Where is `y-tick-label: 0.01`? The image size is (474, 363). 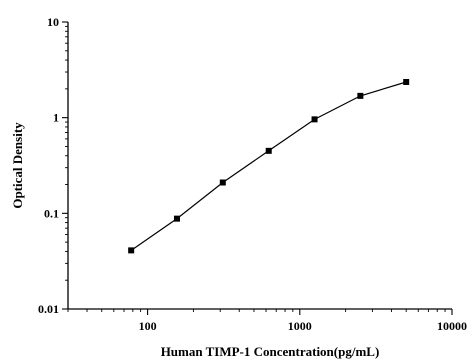
y-tick-label: 0.01 is located at coordinates (48, 309).